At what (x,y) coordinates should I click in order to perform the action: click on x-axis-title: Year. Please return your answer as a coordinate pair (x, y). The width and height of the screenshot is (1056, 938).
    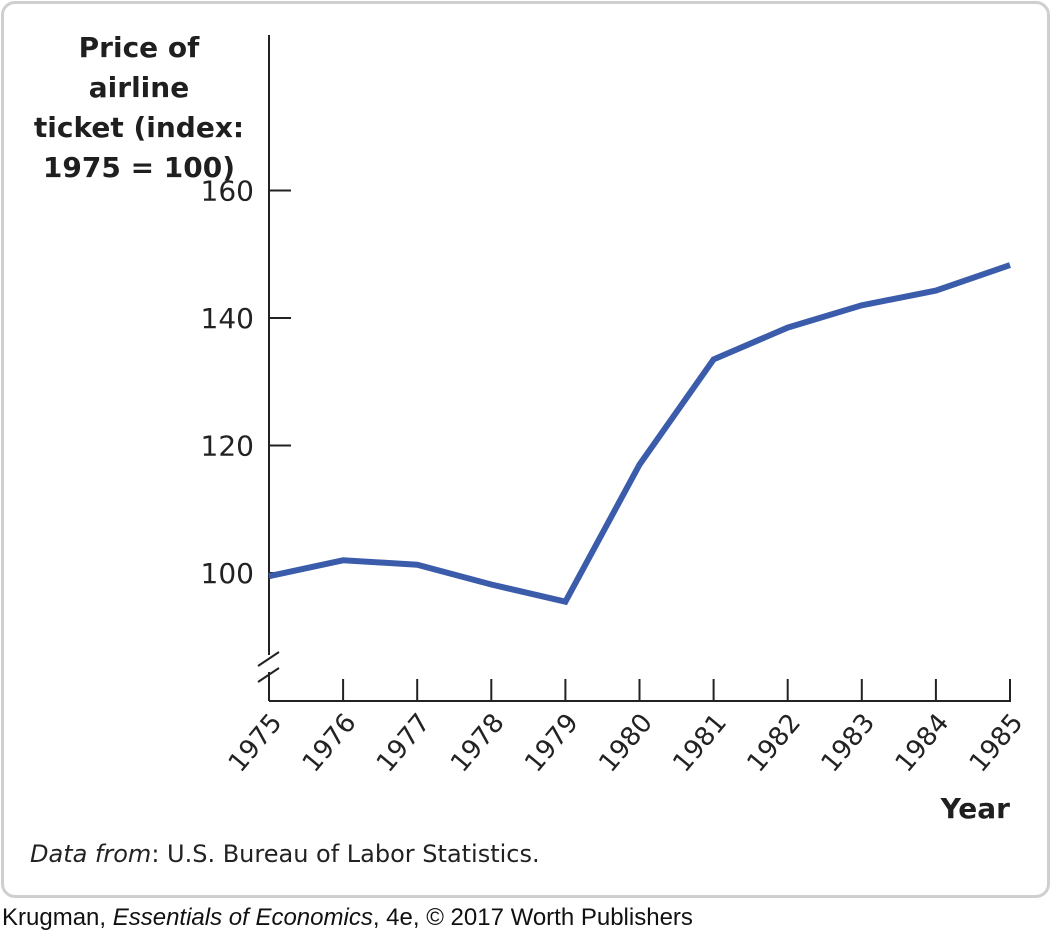
    Looking at the image, I should click on (975, 808).